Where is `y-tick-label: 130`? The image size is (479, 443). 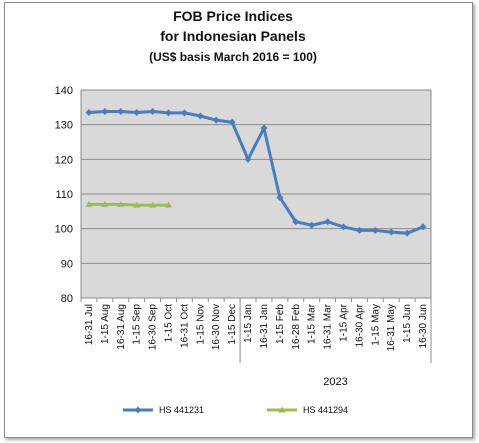
y-tick-label: 130 is located at coordinates (64, 126).